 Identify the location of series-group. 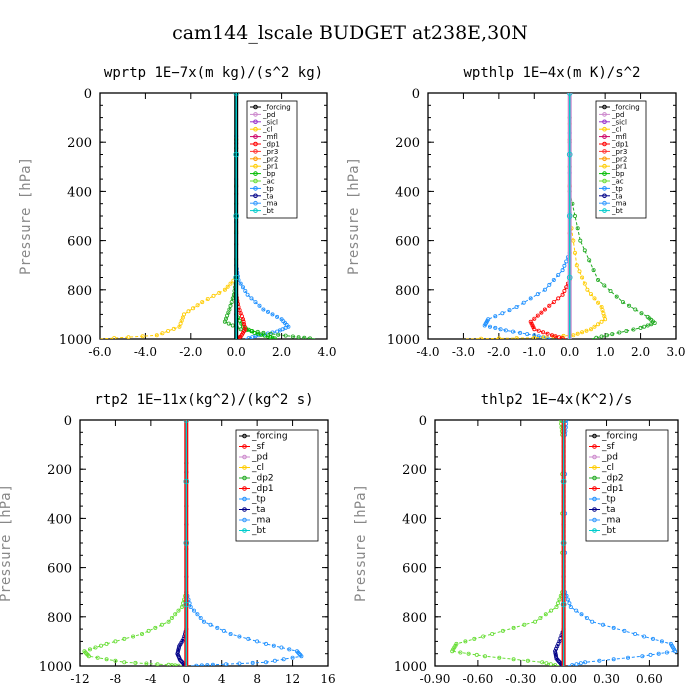
(564, 543).